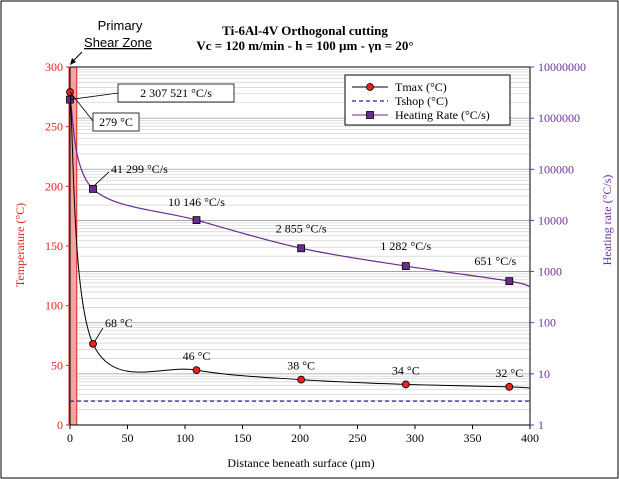 The height and width of the screenshot is (479, 619). What do you see at coordinates (300, 438) in the screenshot?
I see `x-tick-label: 200` at bounding box center [300, 438].